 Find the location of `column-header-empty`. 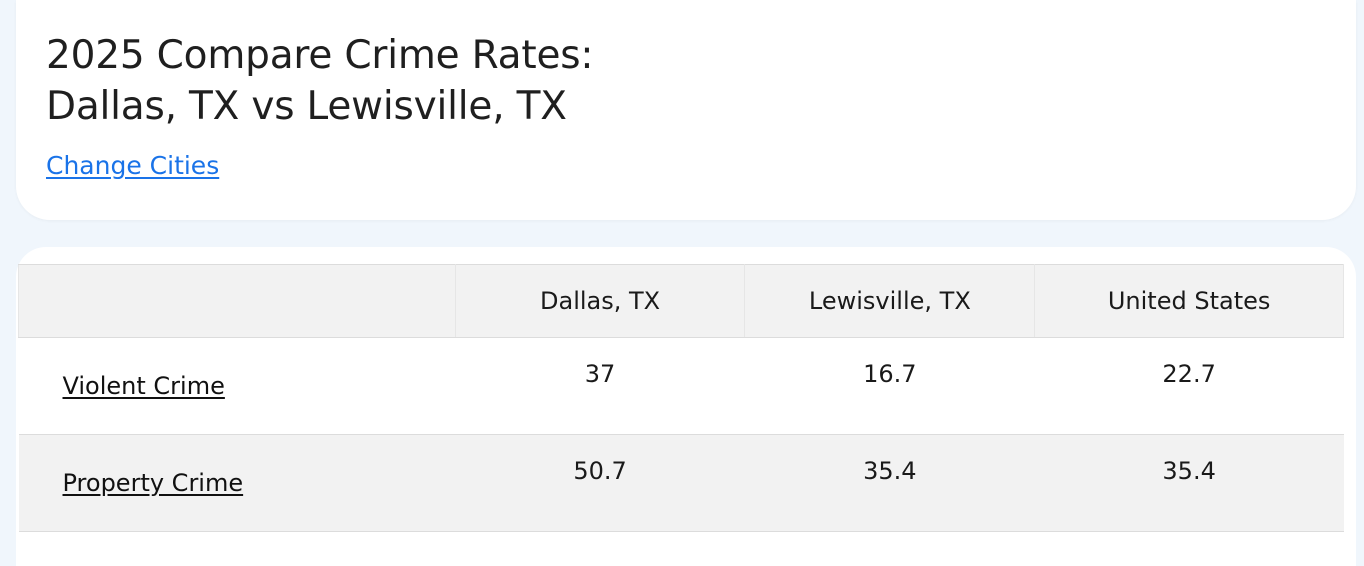

column-header-empty is located at coordinates (237, 301).